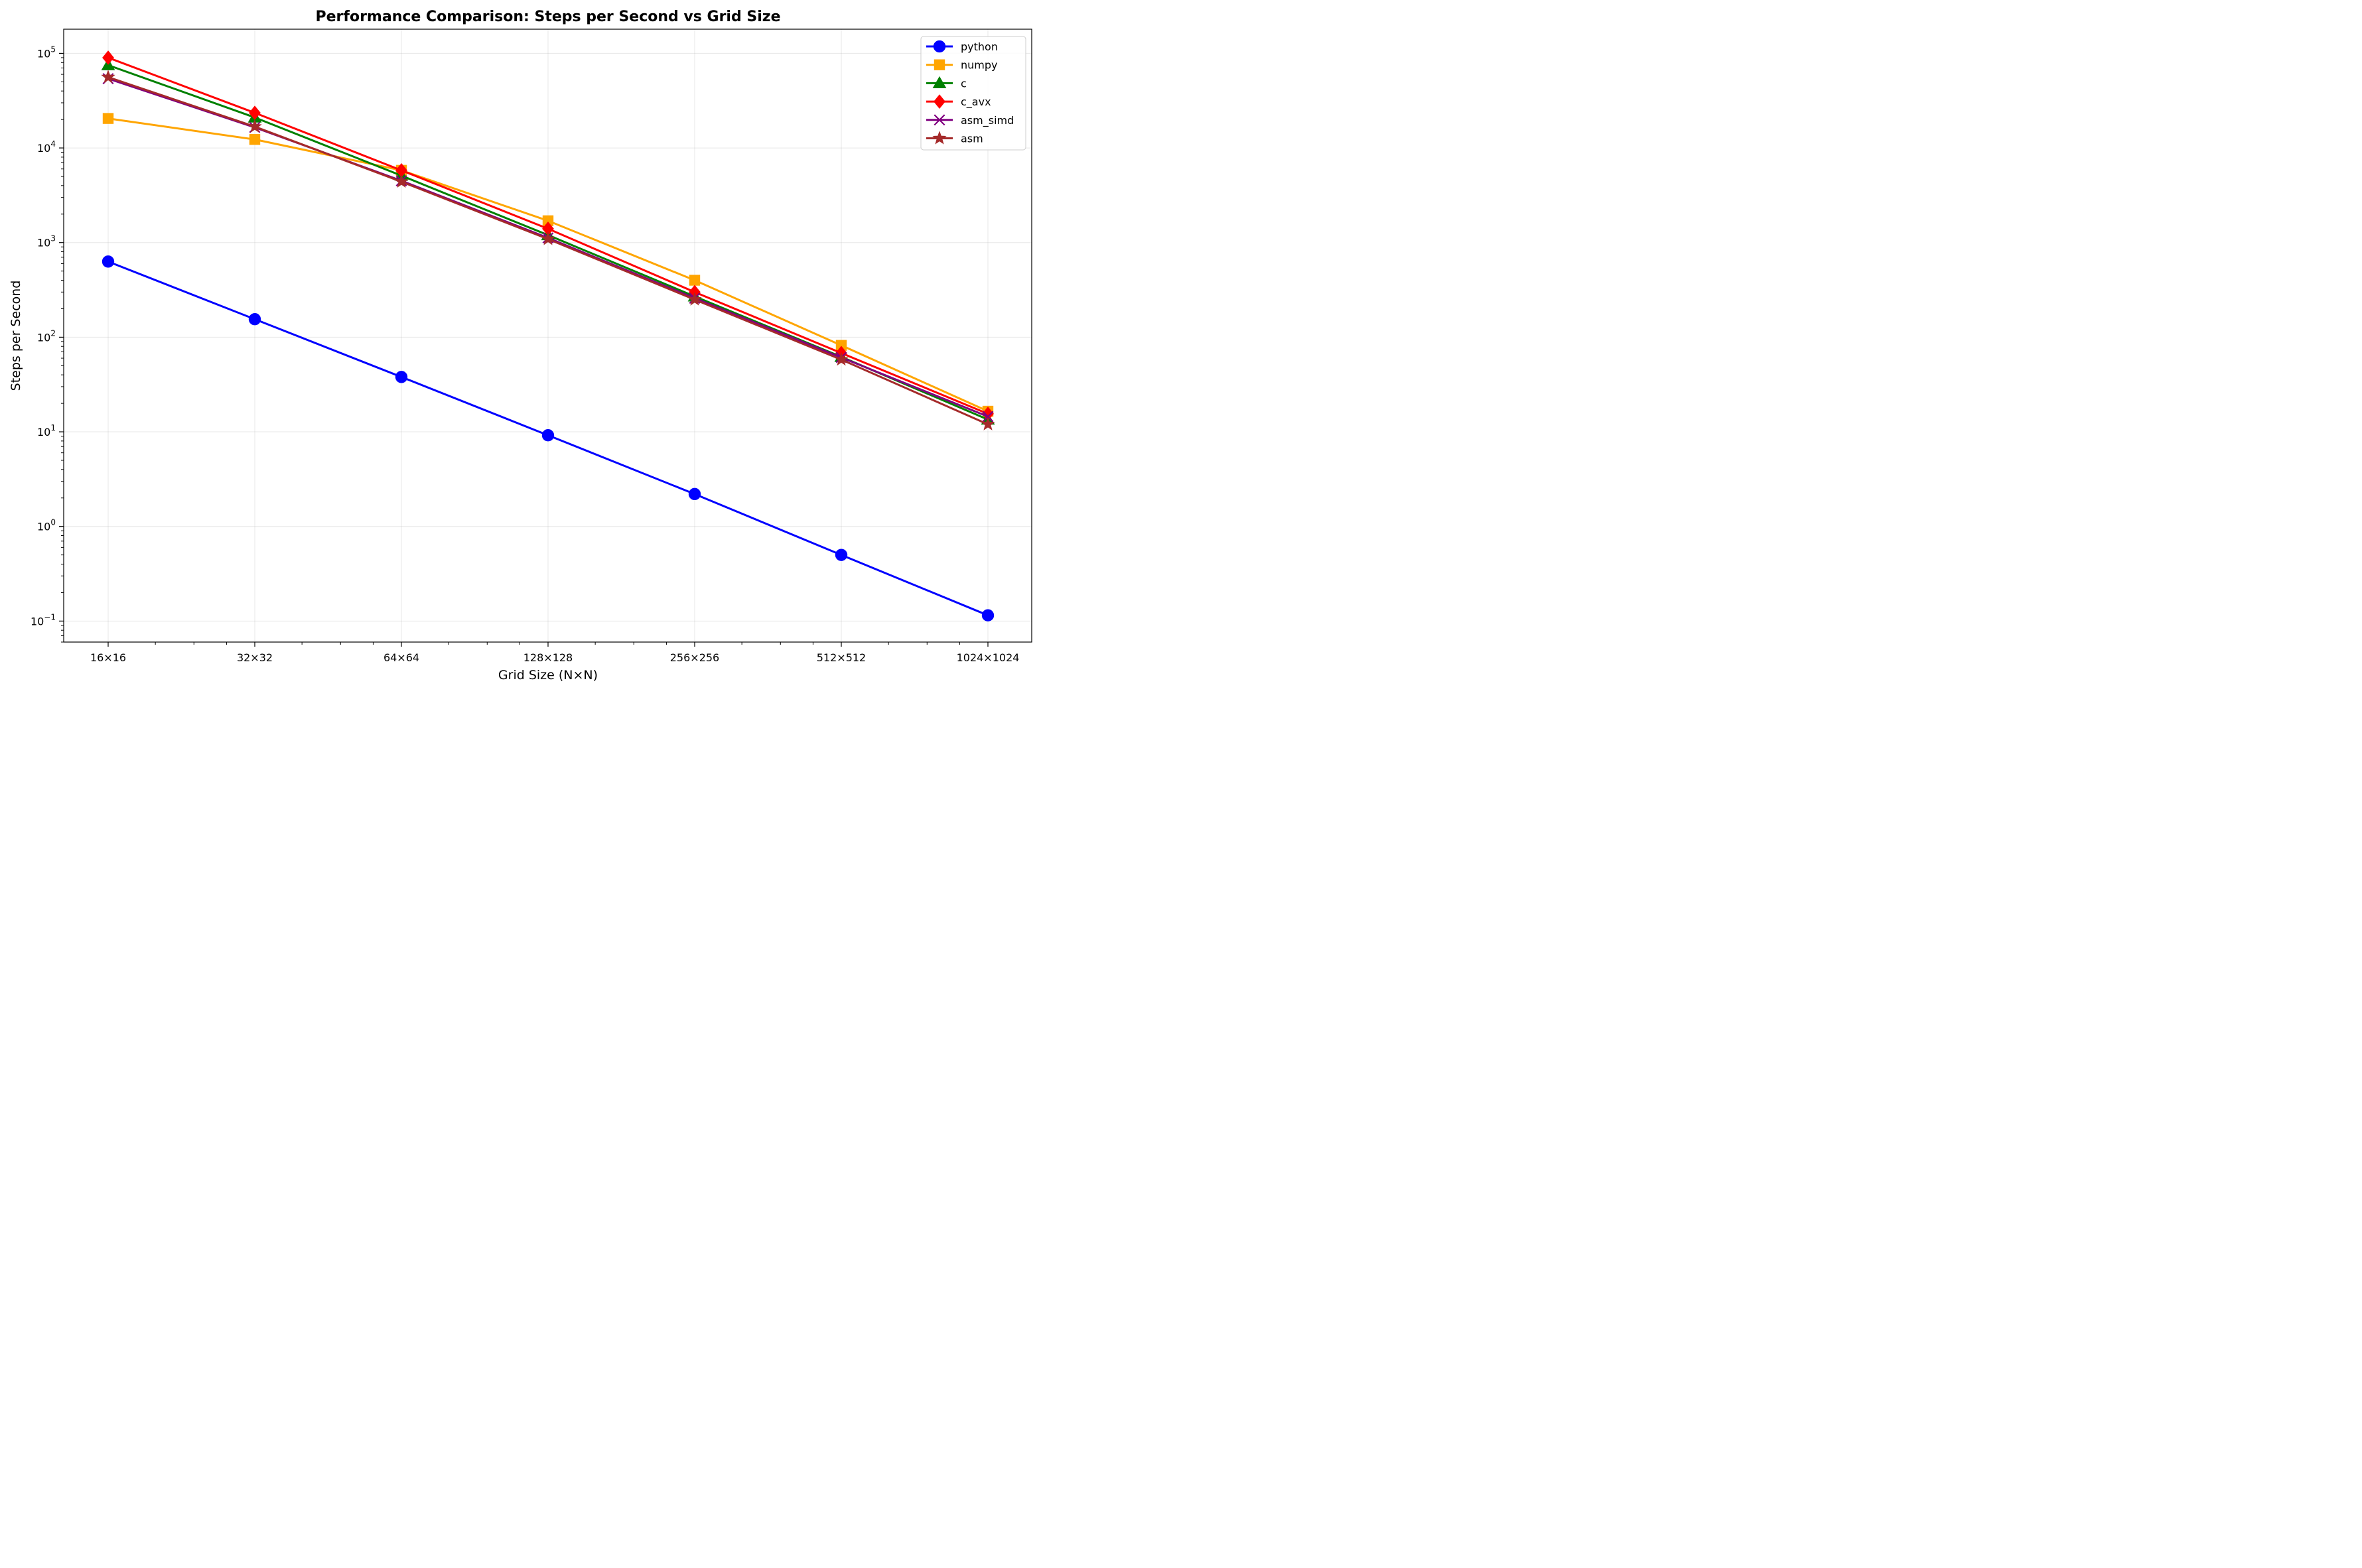 The image size is (2362, 1568). Describe the element at coordinates (972, 139) in the screenshot. I see `legend-label: asm` at that location.